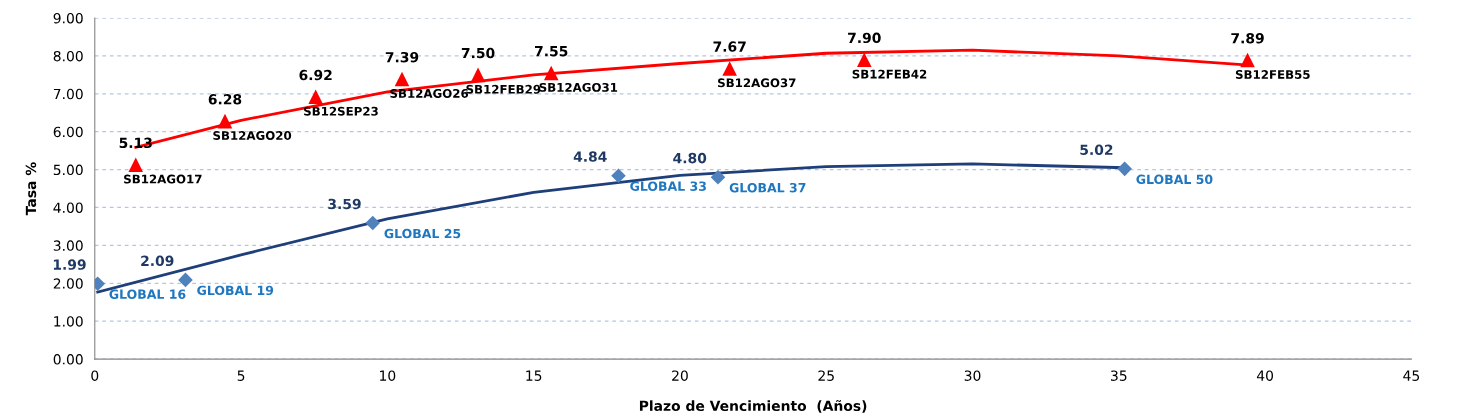  Describe the element at coordinates (341, 111) in the screenshot. I see `annotation: SB12SEP23` at that location.